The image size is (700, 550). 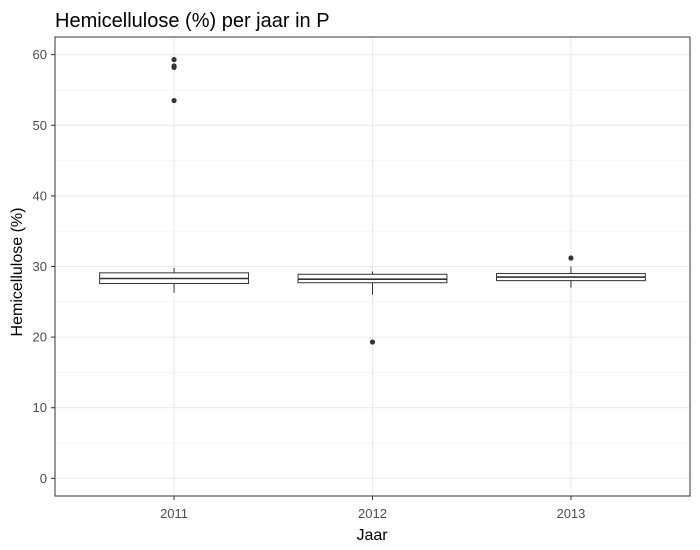 I want to click on y-tick-label: 40, so click(x=40, y=195).